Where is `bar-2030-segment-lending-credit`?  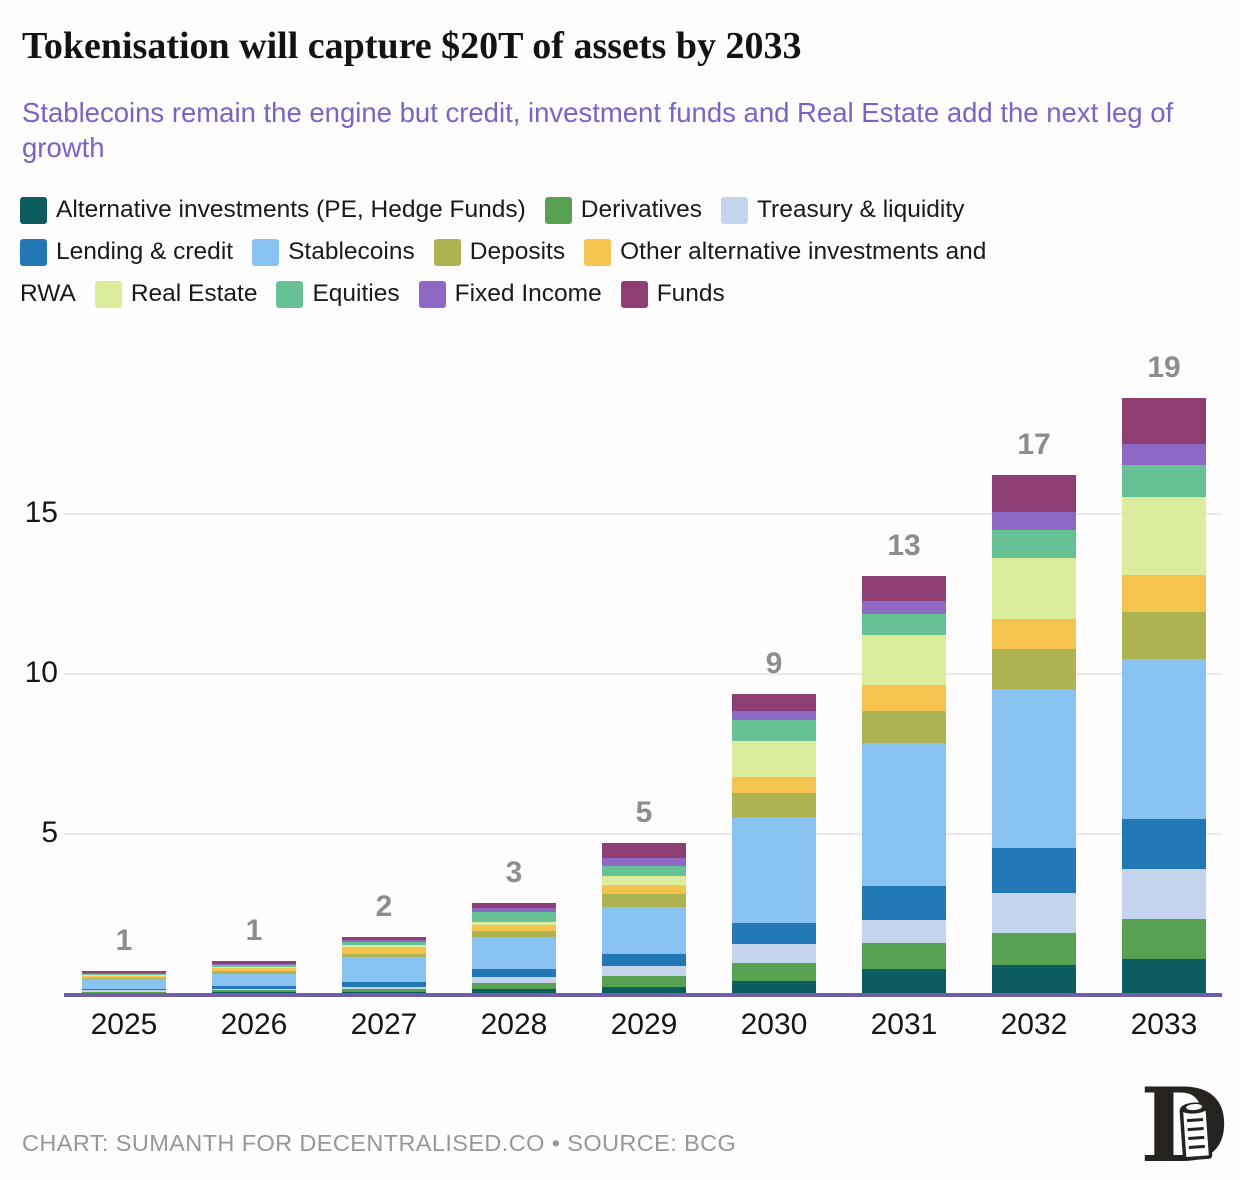 bar-2030-segment-lending-credit is located at coordinates (774, 933).